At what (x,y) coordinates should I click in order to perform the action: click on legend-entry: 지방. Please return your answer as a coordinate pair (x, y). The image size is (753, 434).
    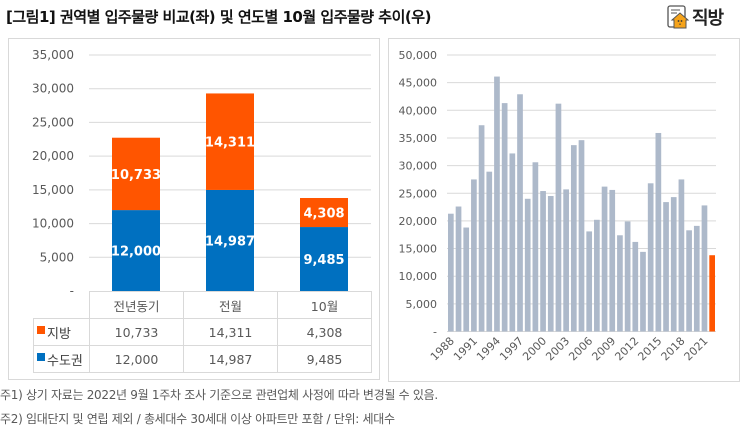
    Looking at the image, I should click on (61, 332).